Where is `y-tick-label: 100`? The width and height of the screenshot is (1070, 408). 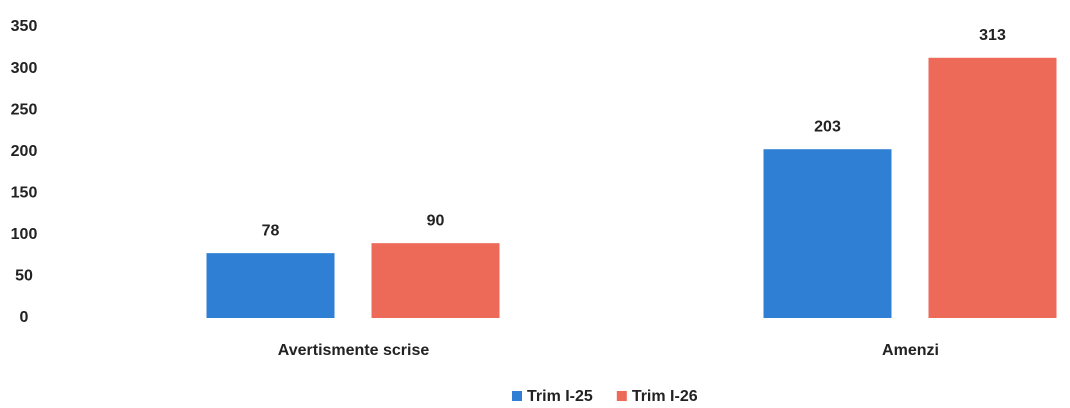 y-tick-label: 100 is located at coordinates (24, 234).